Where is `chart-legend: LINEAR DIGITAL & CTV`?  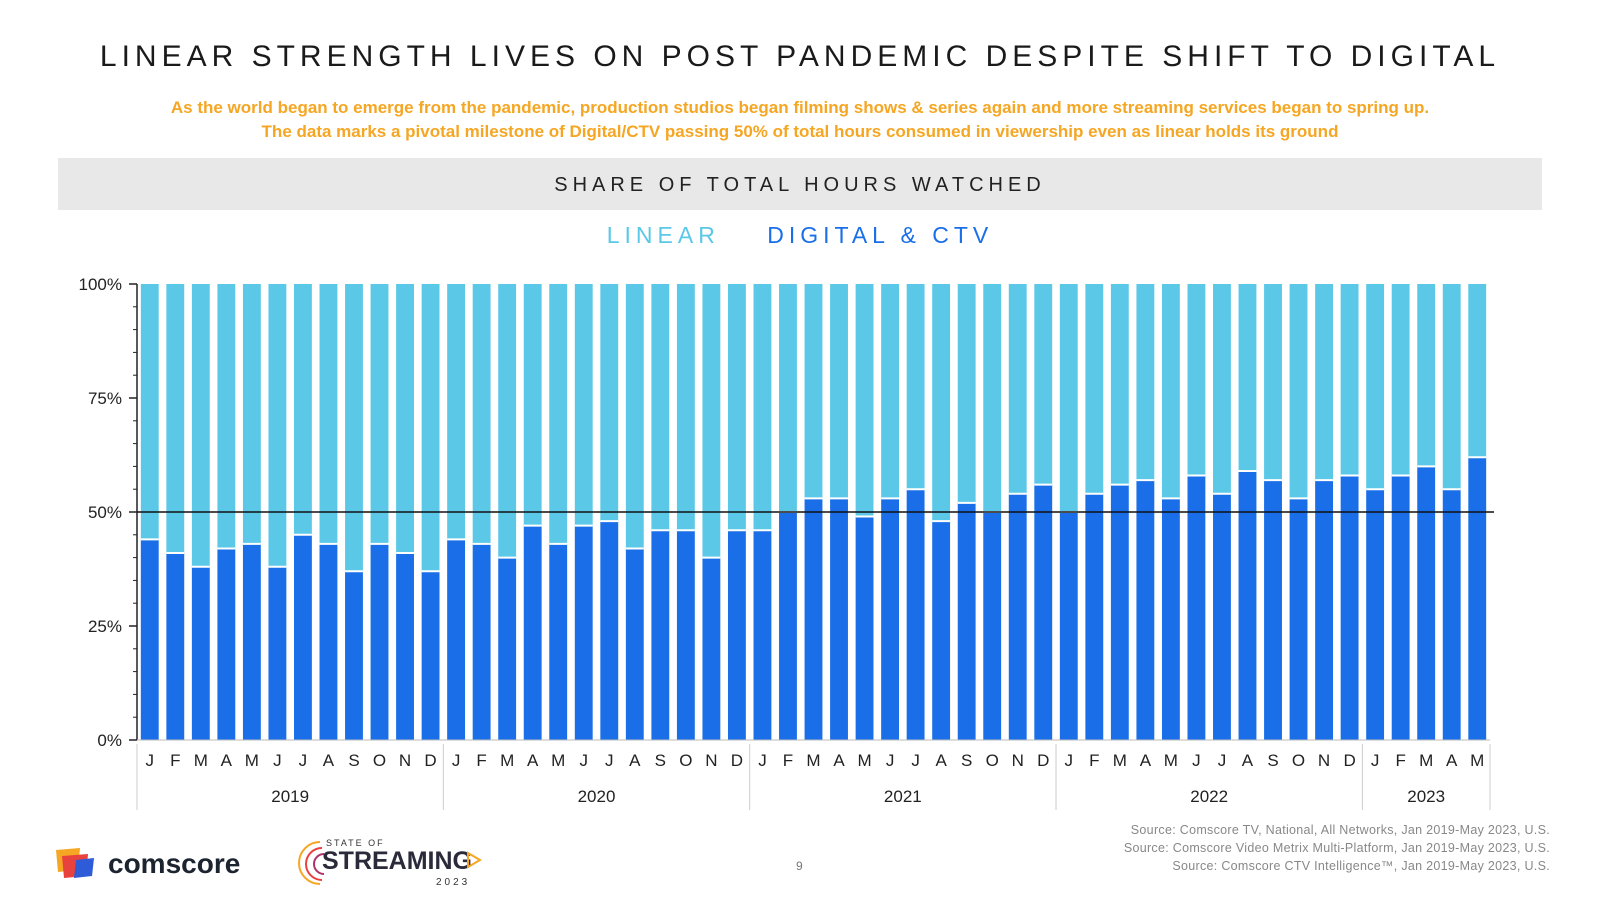 chart-legend: LINEAR DIGITAL & CTV is located at coordinates (800, 235).